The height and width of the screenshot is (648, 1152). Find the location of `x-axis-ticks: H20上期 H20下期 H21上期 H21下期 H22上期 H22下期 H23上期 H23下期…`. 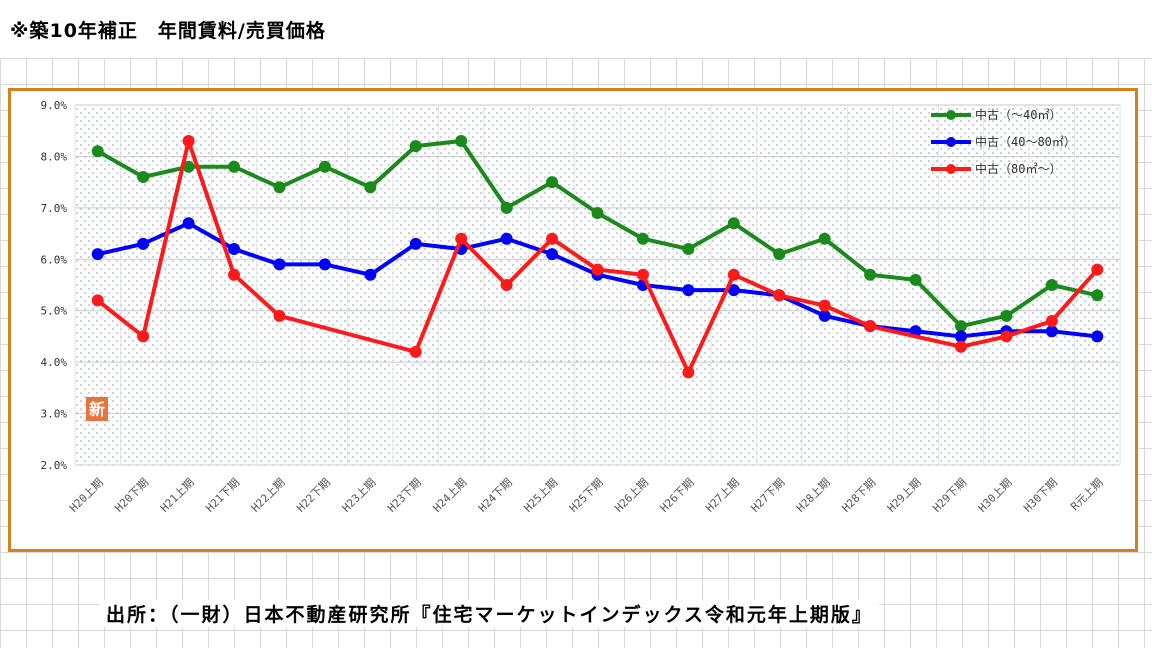

x-axis-ticks: H20上期 H20下期 H21上期 H21下期 H22上期 H22下期 H23上期 H23下期… is located at coordinates (586, 495).